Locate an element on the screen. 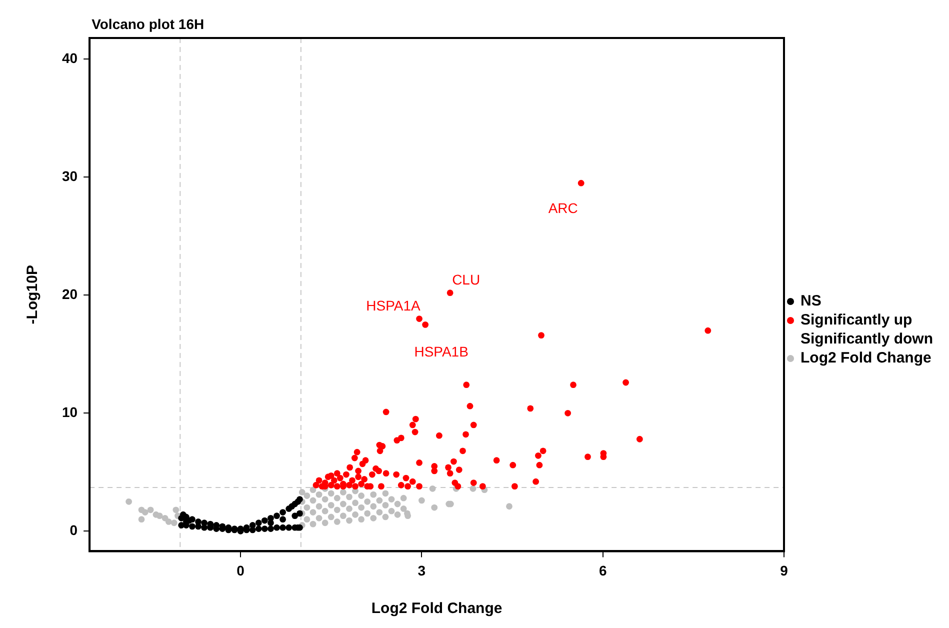 This screenshot has width=949, height=628. annotation: CLU is located at coordinates (466, 280).